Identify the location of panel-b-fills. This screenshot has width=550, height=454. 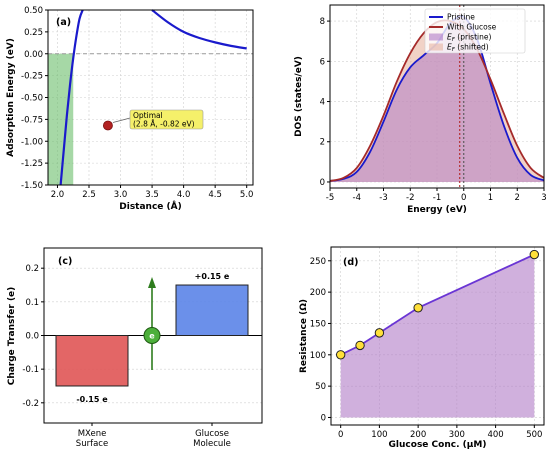
(437, 99).